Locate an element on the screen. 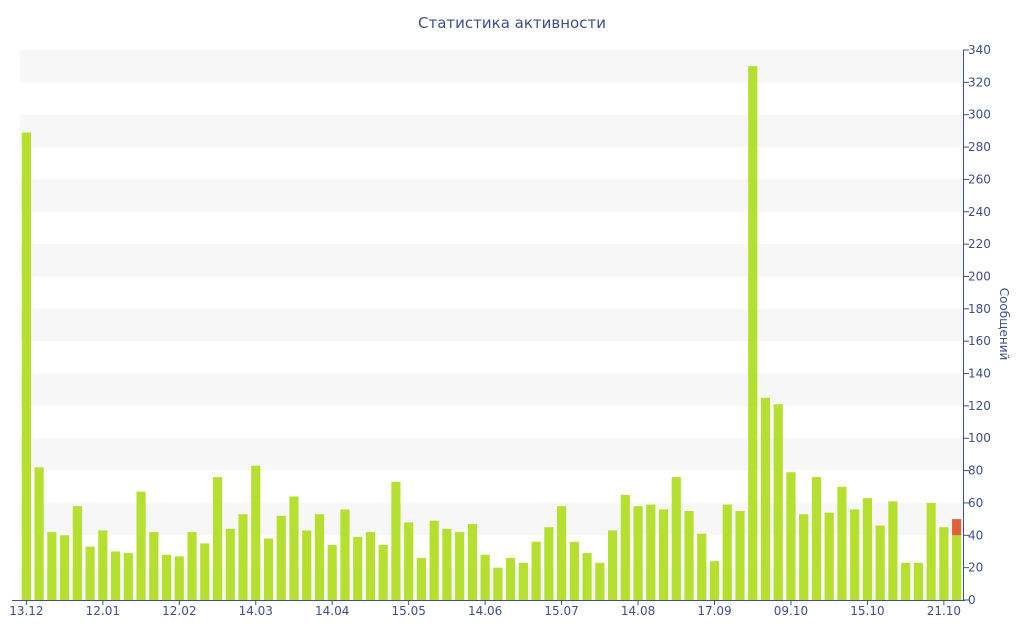 The height and width of the screenshot is (640, 1024). y-tick-label: 140 is located at coordinates (979, 374).